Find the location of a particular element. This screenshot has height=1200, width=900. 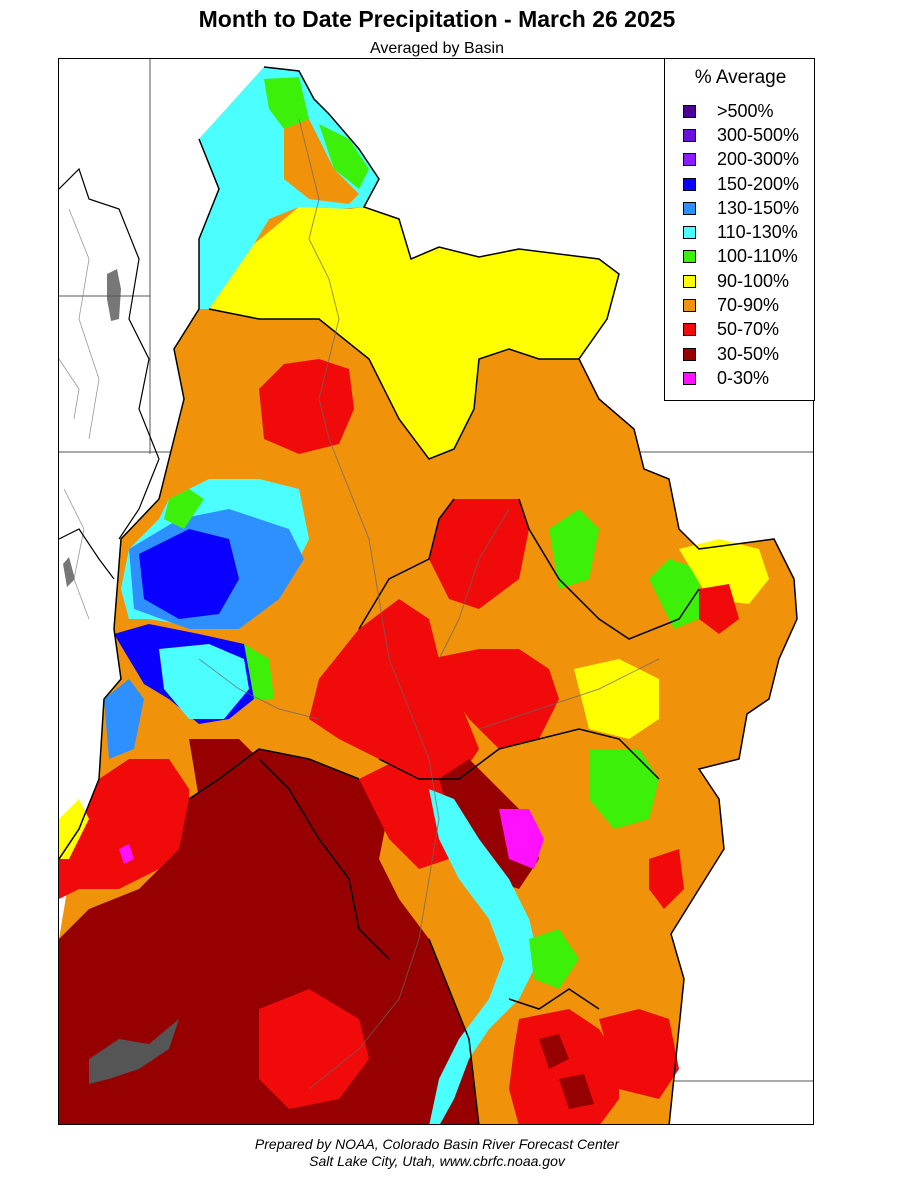

legend-item: 300-500% is located at coordinates (741, 135).